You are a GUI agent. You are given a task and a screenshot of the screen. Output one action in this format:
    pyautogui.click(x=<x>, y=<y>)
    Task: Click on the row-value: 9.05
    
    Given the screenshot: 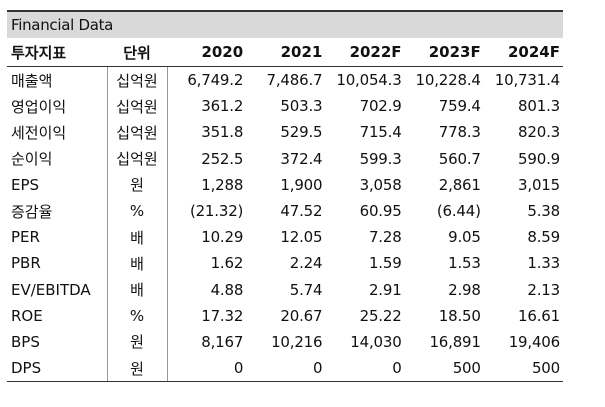 What is the action you would take?
    pyautogui.click(x=464, y=237)
    